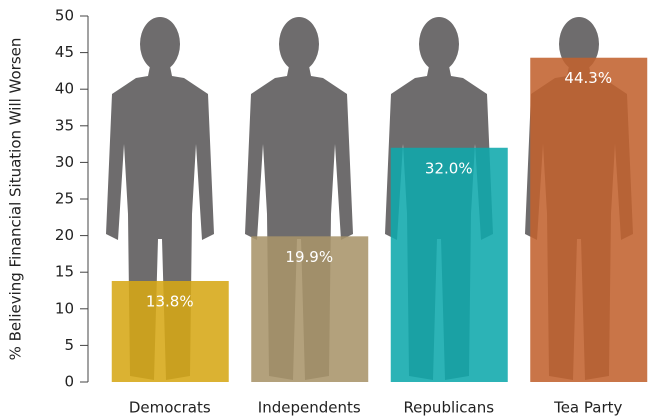  Describe the element at coordinates (170, 408) in the screenshot. I see `x-tick-label: Democrats` at that location.